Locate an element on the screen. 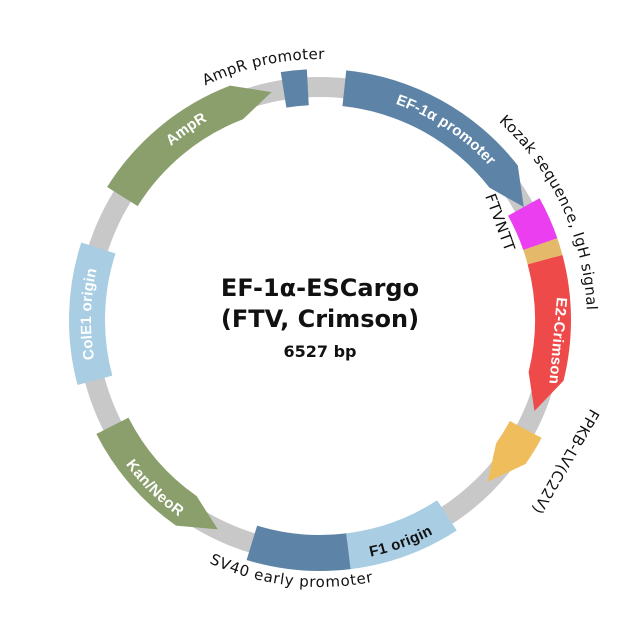  kan-neor-feature is located at coordinates (157, 473).